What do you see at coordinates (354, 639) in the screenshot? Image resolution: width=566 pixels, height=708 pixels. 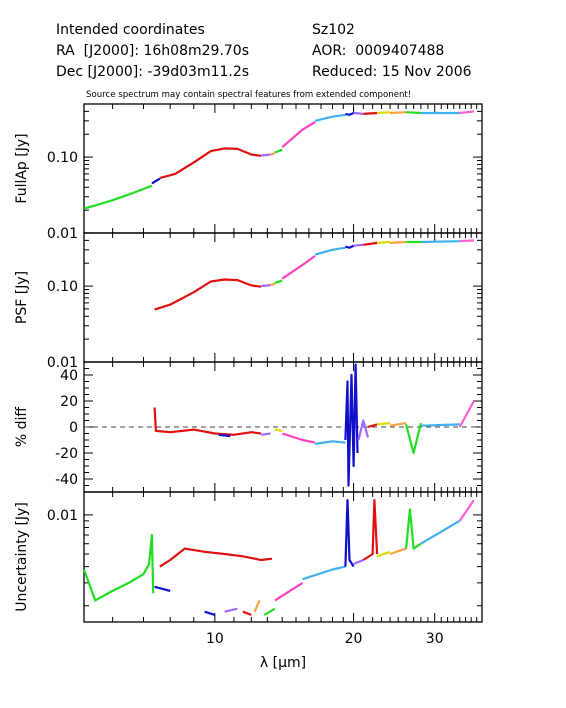 I see `x-tick-label: 20` at bounding box center [354, 639].